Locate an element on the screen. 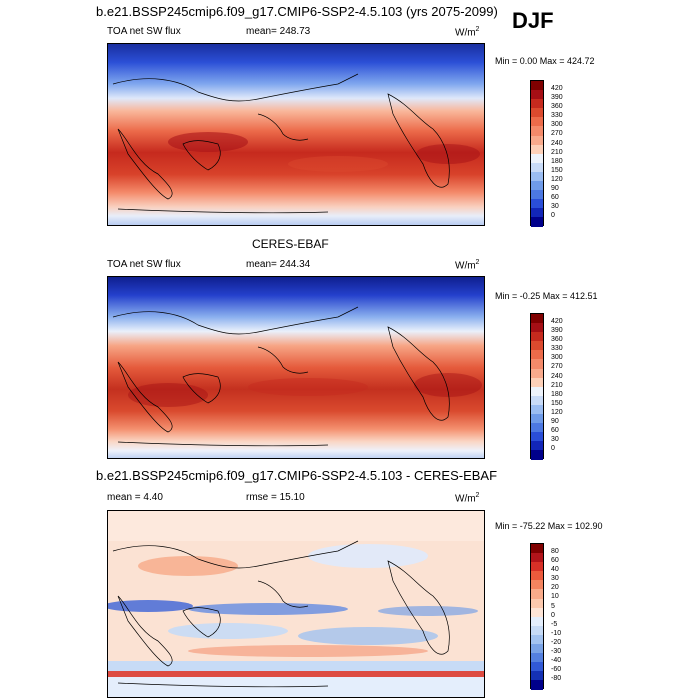 This screenshot has height=700, width=700. panel1-map is located at coordinates (296, 134).